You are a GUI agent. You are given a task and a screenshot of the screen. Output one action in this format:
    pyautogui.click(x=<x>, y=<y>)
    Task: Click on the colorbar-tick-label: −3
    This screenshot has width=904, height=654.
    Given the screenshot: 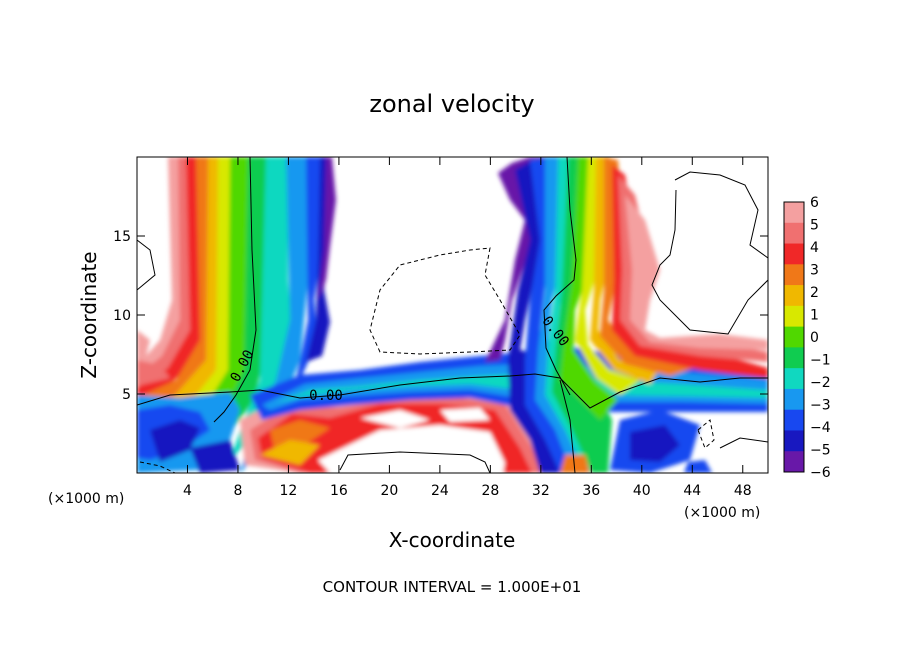 What is the action you would take?
    pyautogui.click(x=820, y=406)
    